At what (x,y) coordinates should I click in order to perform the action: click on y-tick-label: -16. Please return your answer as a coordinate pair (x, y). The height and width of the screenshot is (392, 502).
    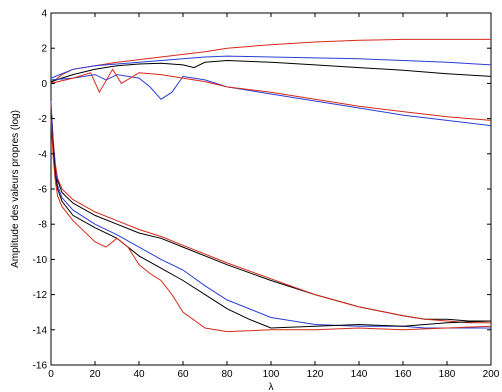
    Looking at the image, I should click on (40, 366).